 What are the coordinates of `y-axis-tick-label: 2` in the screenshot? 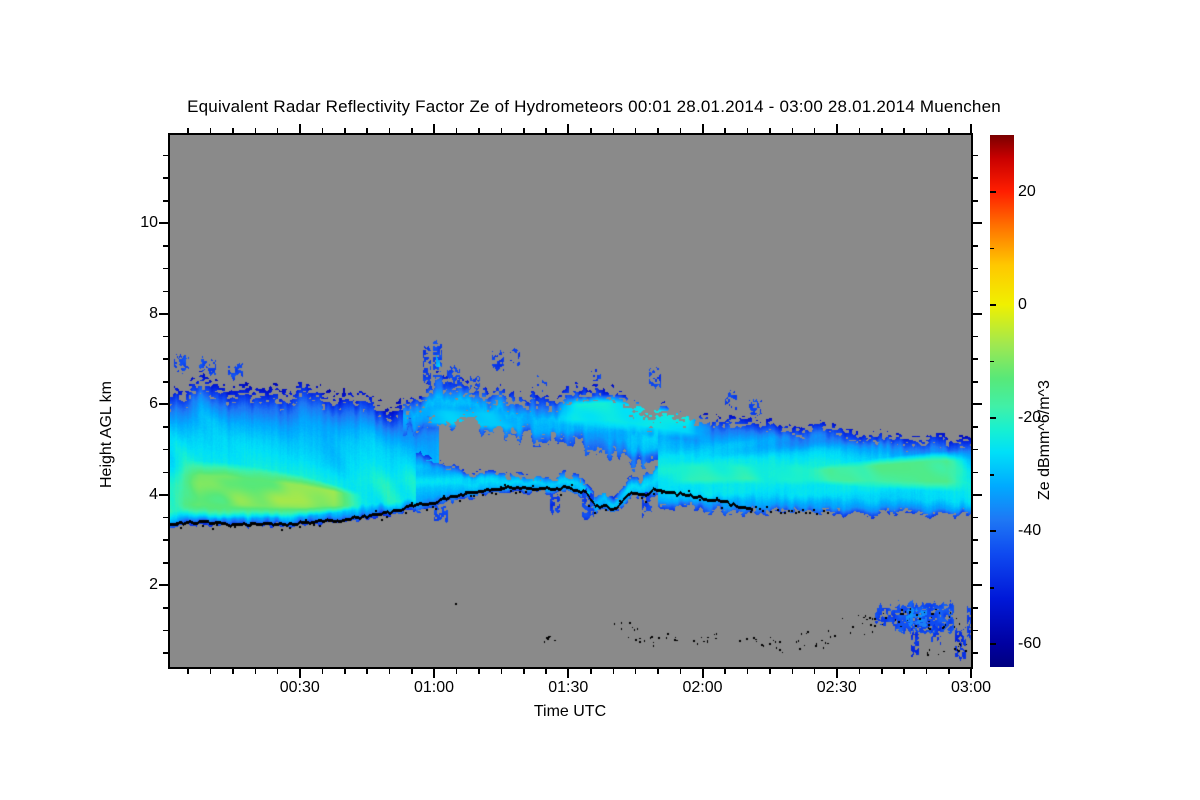 It's located at (153, 585).